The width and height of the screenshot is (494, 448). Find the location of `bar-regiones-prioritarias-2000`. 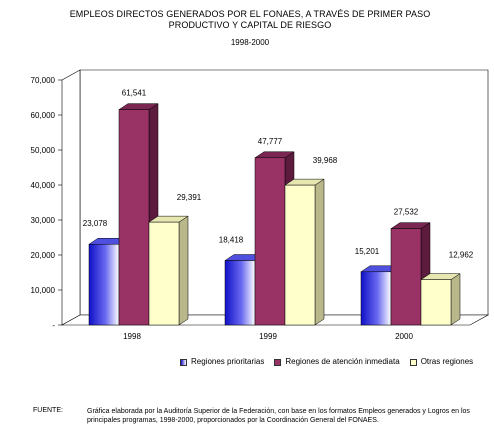

bar-regiones-prioritarias-2000 is located at coordinates (376, 298).